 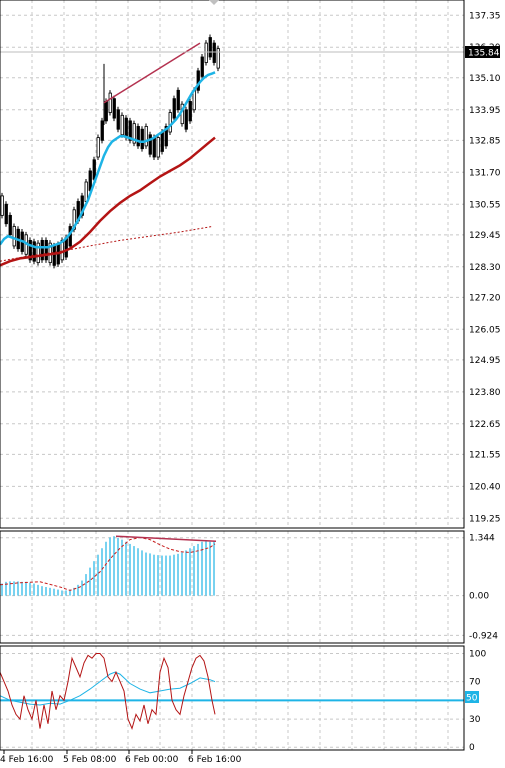 What do you see at coordinates (485, 268) in the screenshot?
I see `price-tick-label: 128.30` at bounding box center [485, 268].